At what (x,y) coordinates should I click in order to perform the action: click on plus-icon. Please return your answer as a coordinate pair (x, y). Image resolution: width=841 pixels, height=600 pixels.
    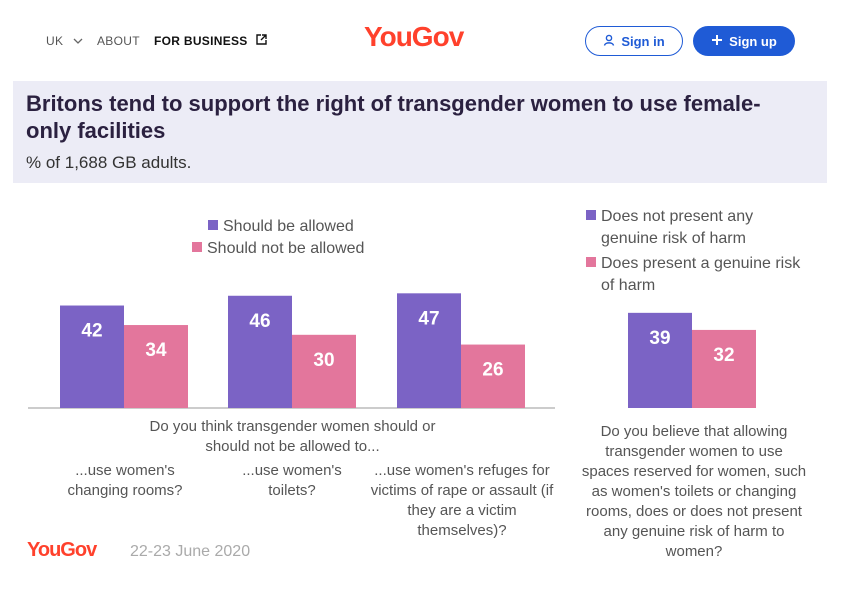
    Looking at the image, I should click on (717, 41).